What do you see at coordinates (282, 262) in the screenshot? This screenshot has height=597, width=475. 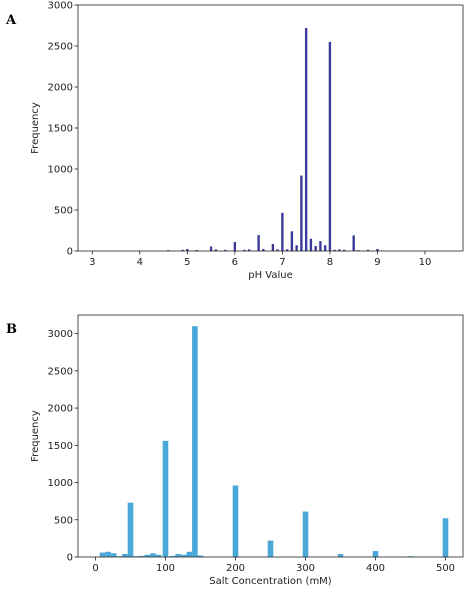 I see `x-tick-label: 7` at bounding box center [282, 262].